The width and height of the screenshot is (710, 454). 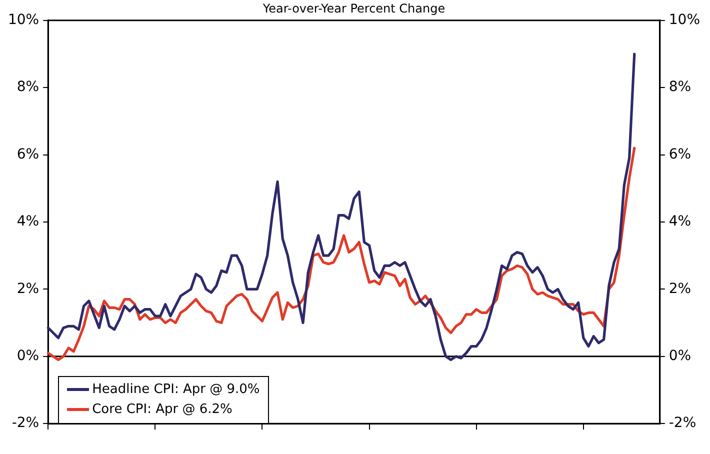 I want to click on y-tick-label: 6%, so click(x=28, y=154).